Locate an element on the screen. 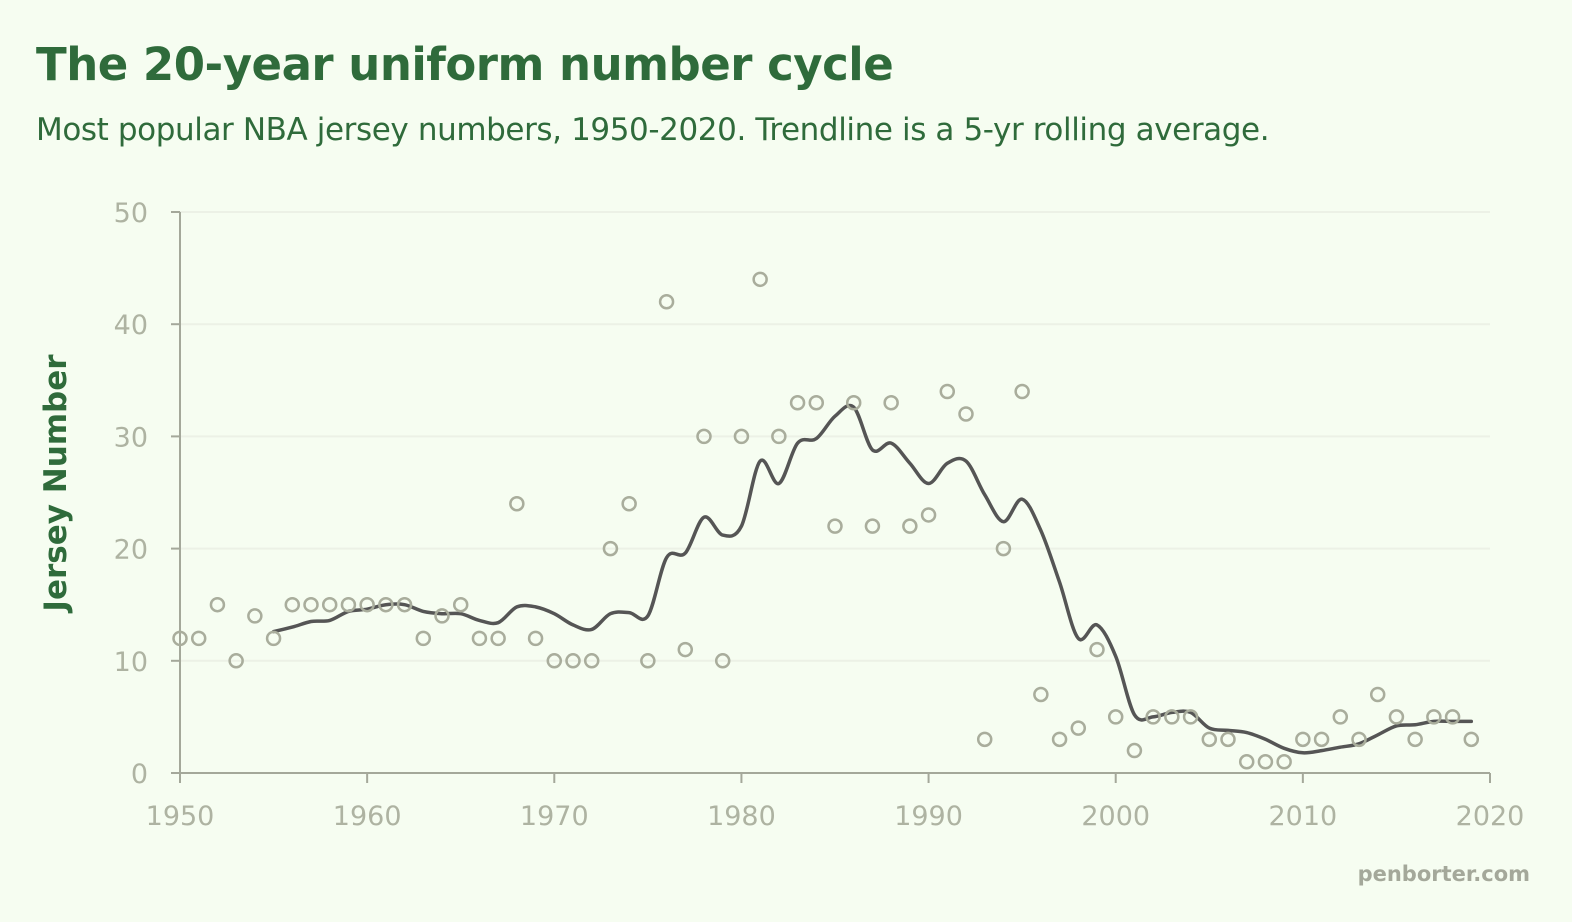 The image size is (1572, 922). y-tick-label: 20 is located at coordinates (131, 550).